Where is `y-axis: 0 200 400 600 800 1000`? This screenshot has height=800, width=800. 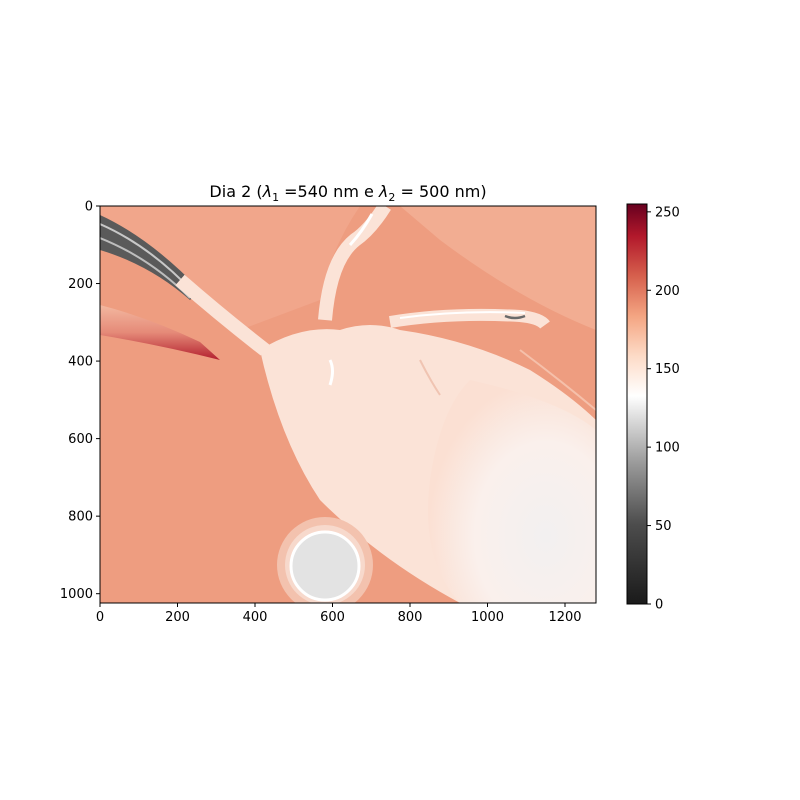 y-axis: 0 200 400 600 800 1000 is located at coordinates (80, 401).